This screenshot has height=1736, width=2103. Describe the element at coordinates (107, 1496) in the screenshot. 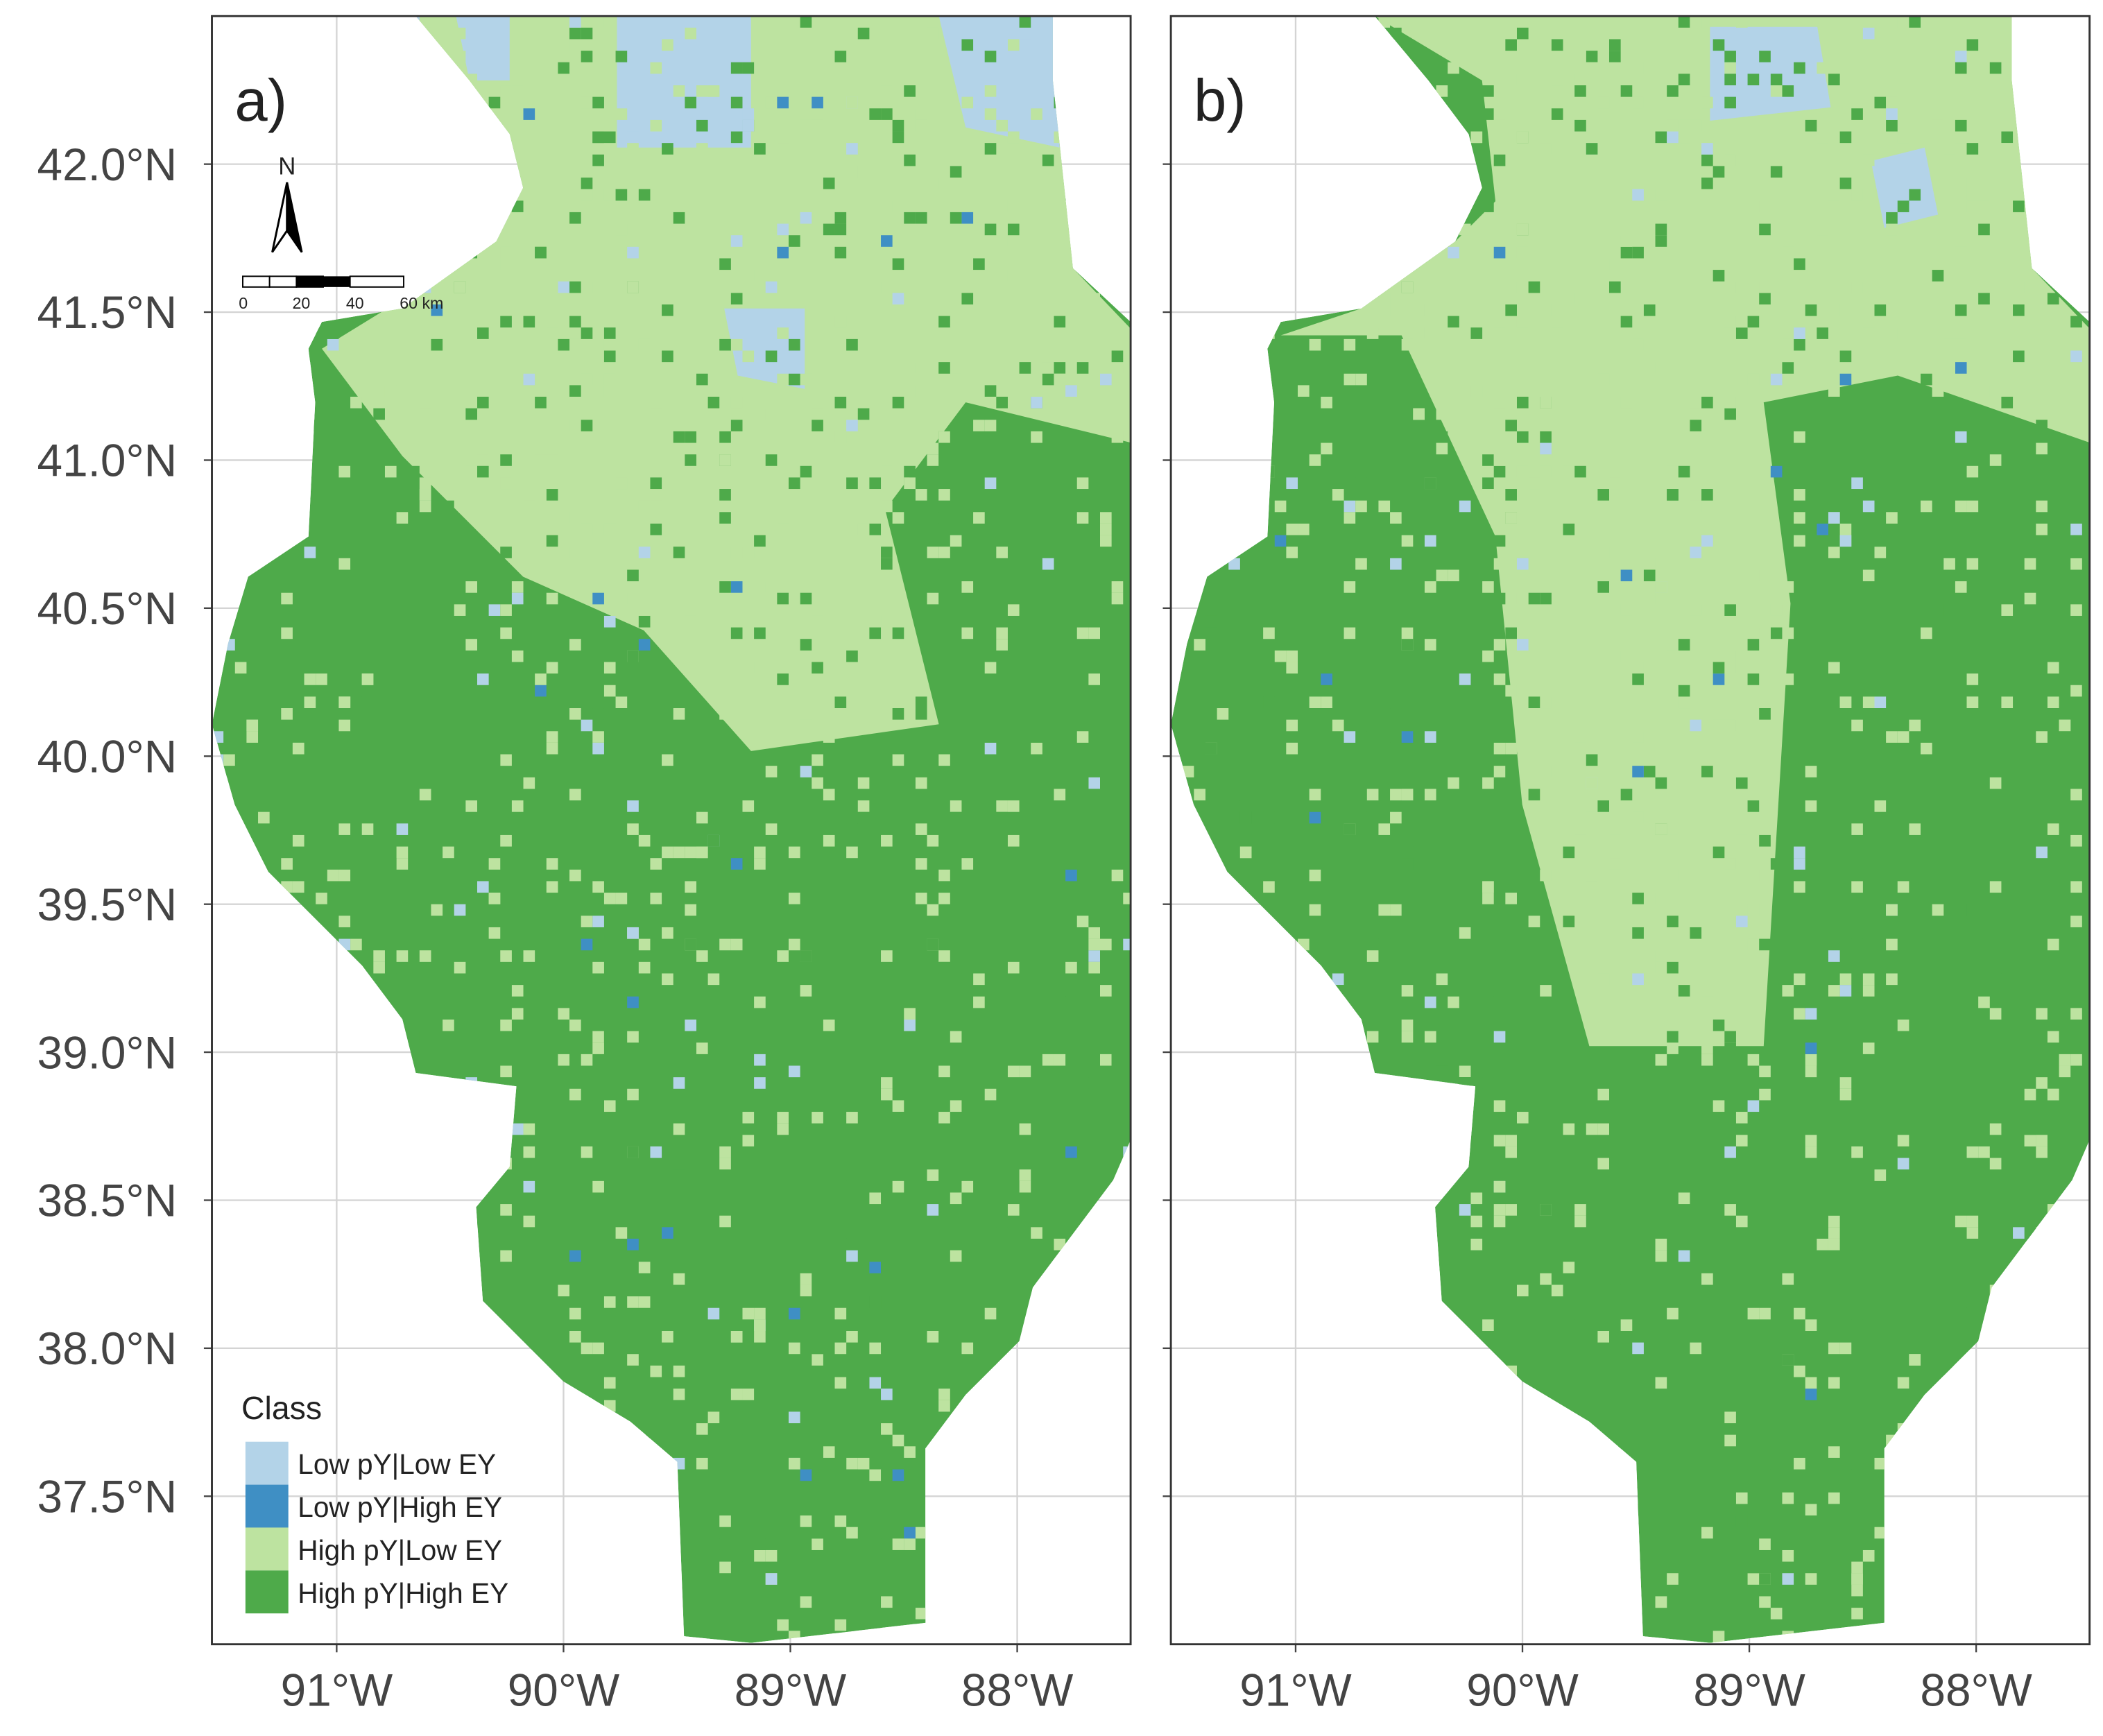

I see `y-tick-label: 37.5°N` at that location.